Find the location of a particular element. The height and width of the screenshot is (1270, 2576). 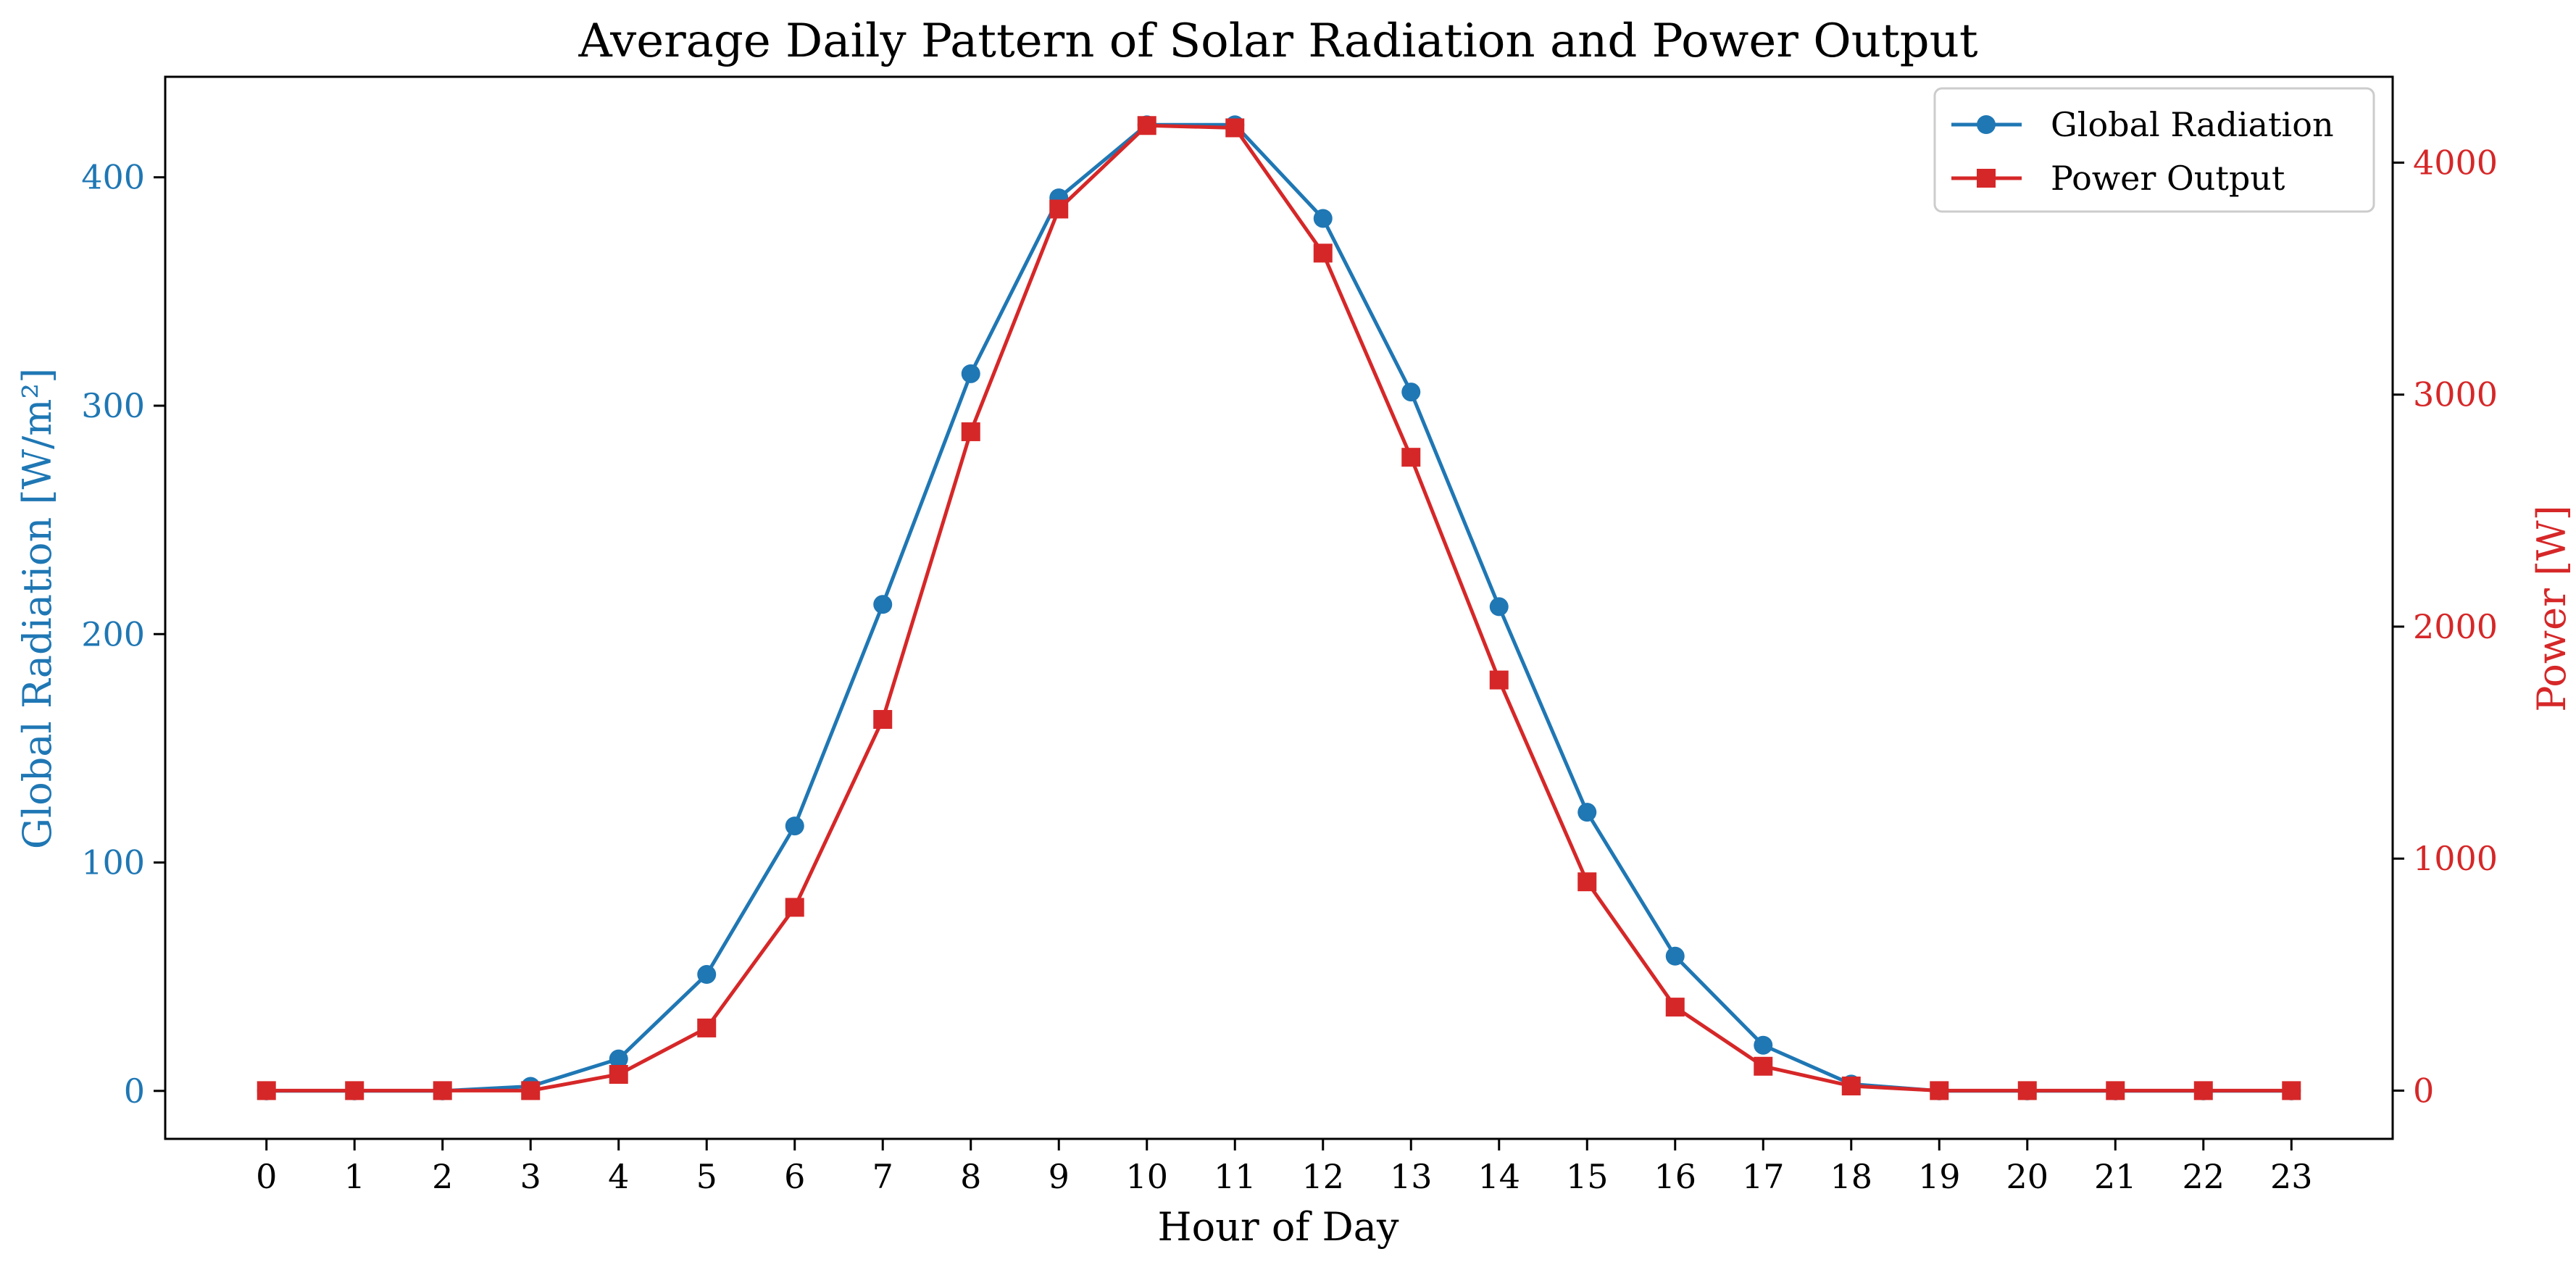

legend-label-global-radiation: Global Radiation is located at coordinates (2192, 125).